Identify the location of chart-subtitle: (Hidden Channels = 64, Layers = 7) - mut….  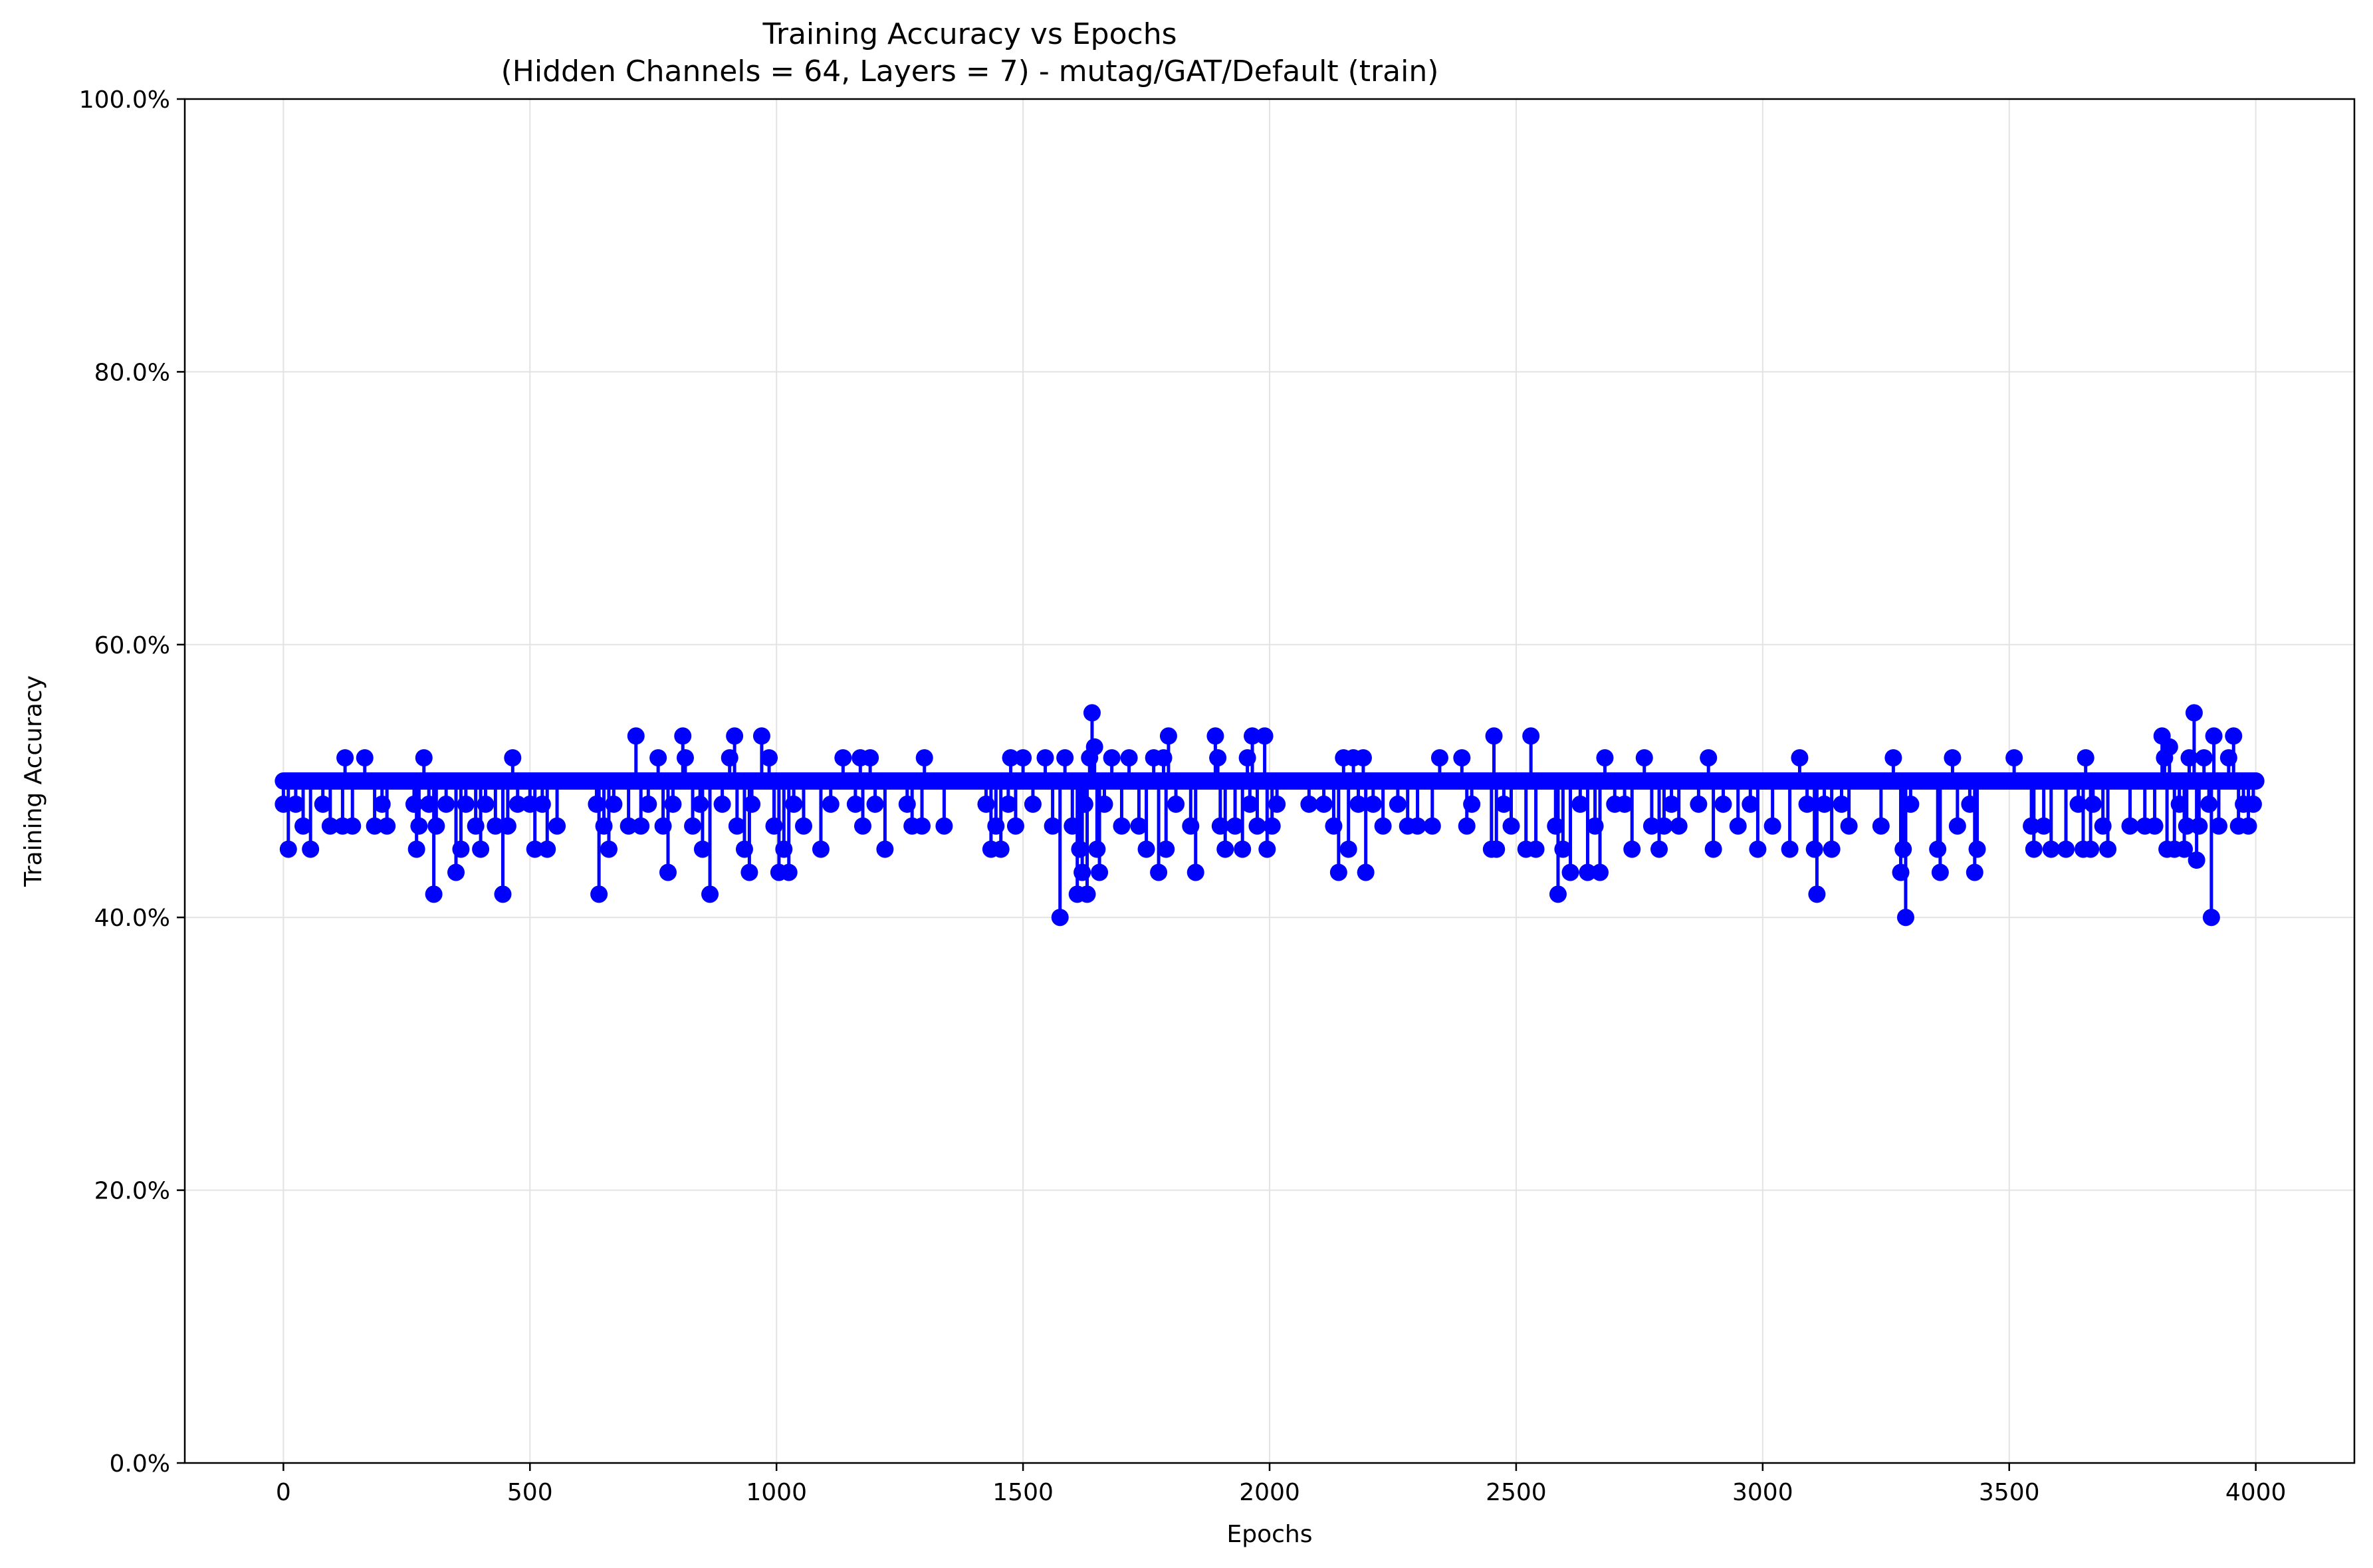
(970, 71).